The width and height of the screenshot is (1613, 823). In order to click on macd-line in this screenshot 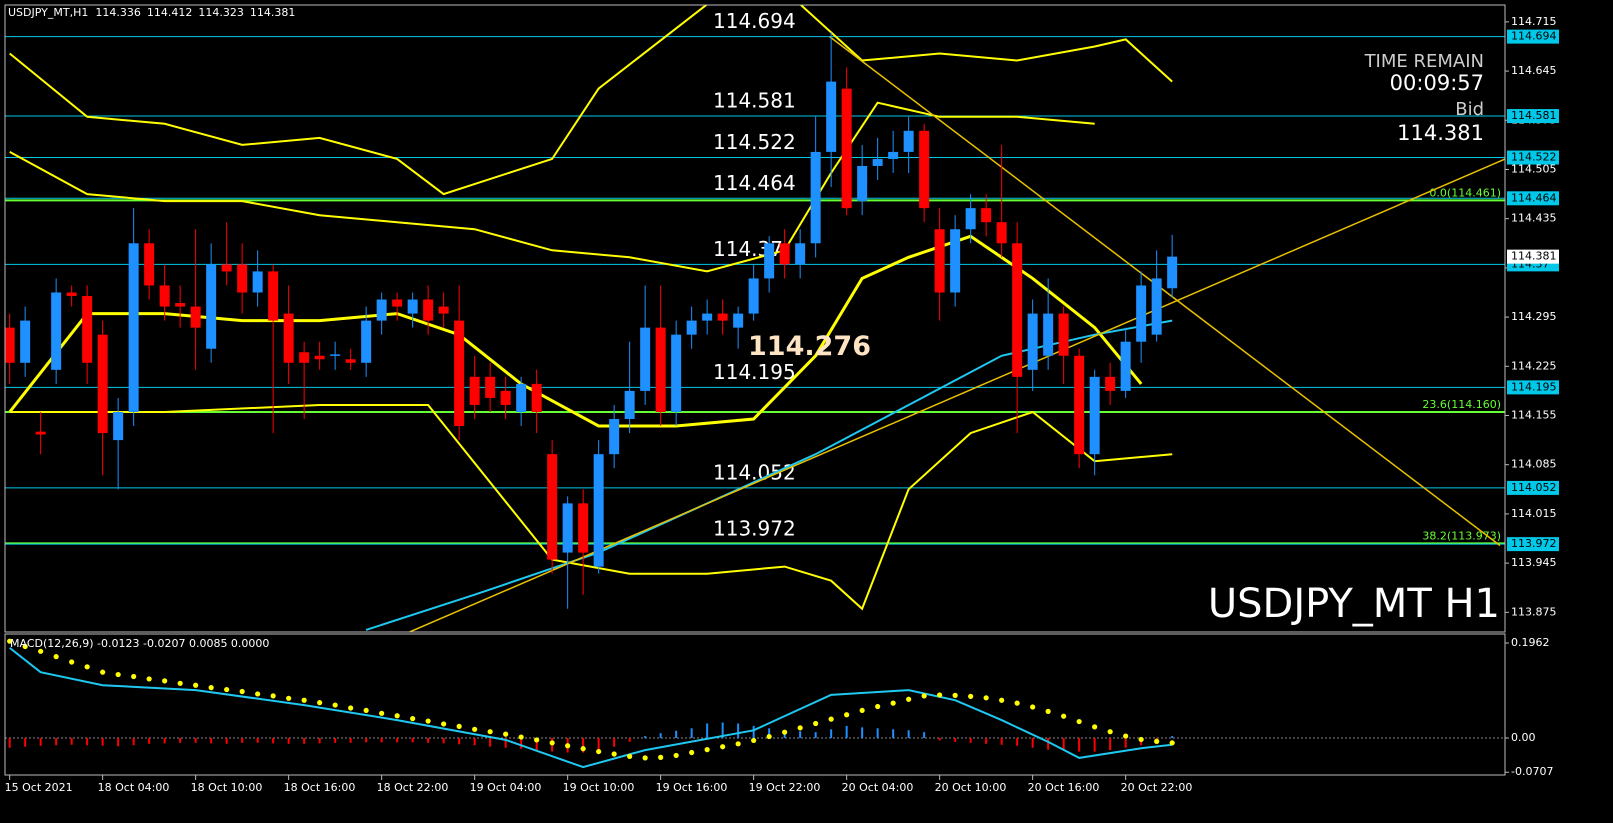, I will do `click(591, 708)`.